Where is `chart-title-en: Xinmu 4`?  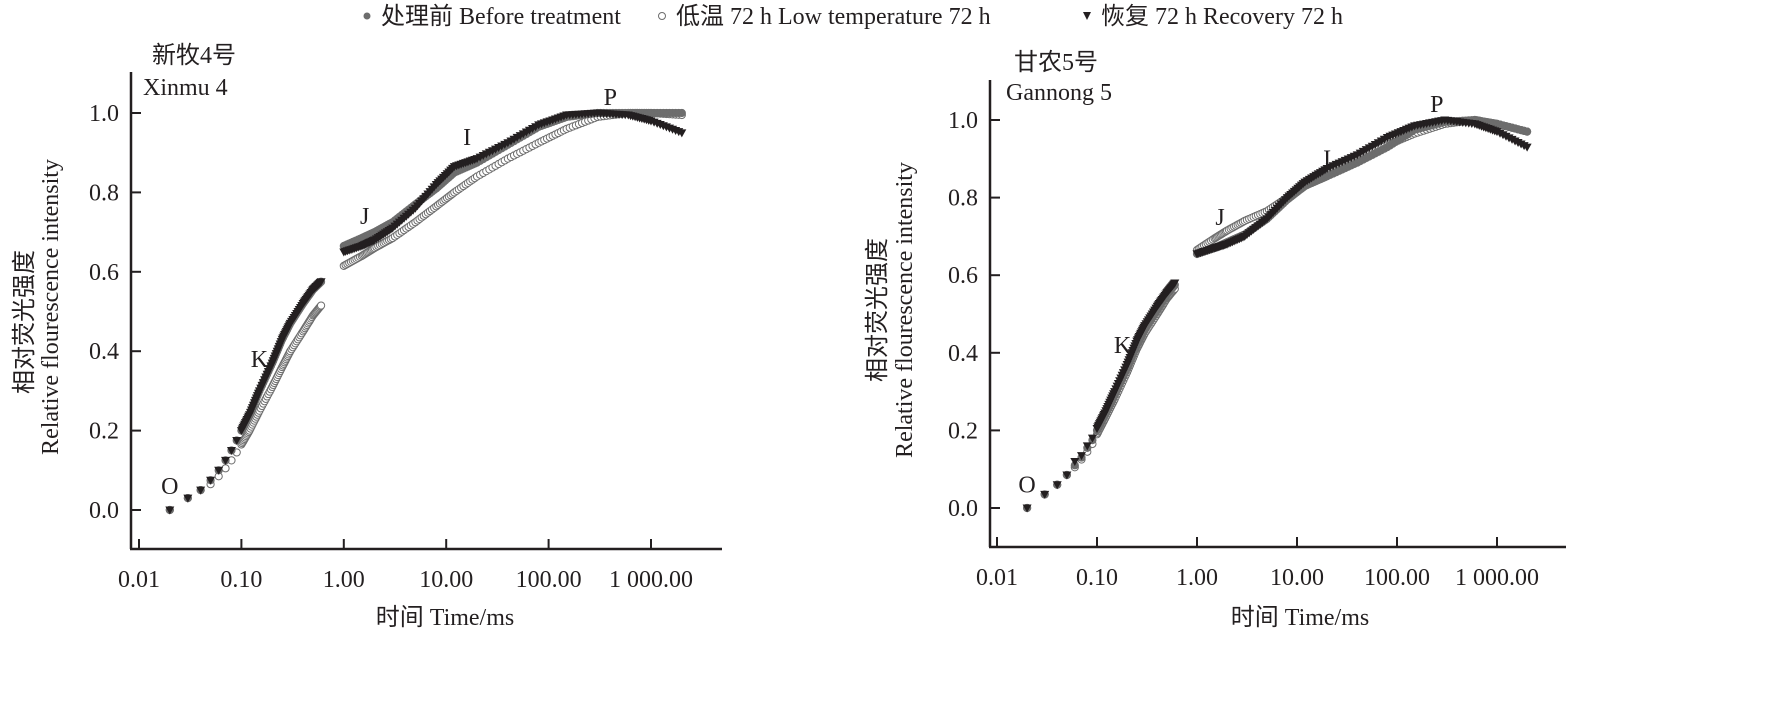 chart-title-en: Xinmu 4 is located at coordinates (185, 88).